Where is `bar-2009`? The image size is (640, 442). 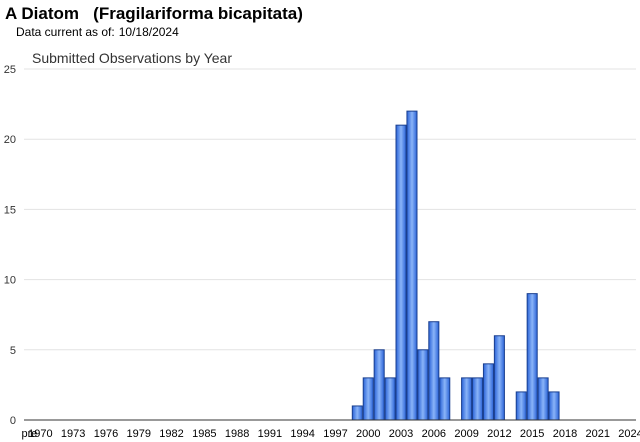 bar-2009 is located at coordinates (467, 399).